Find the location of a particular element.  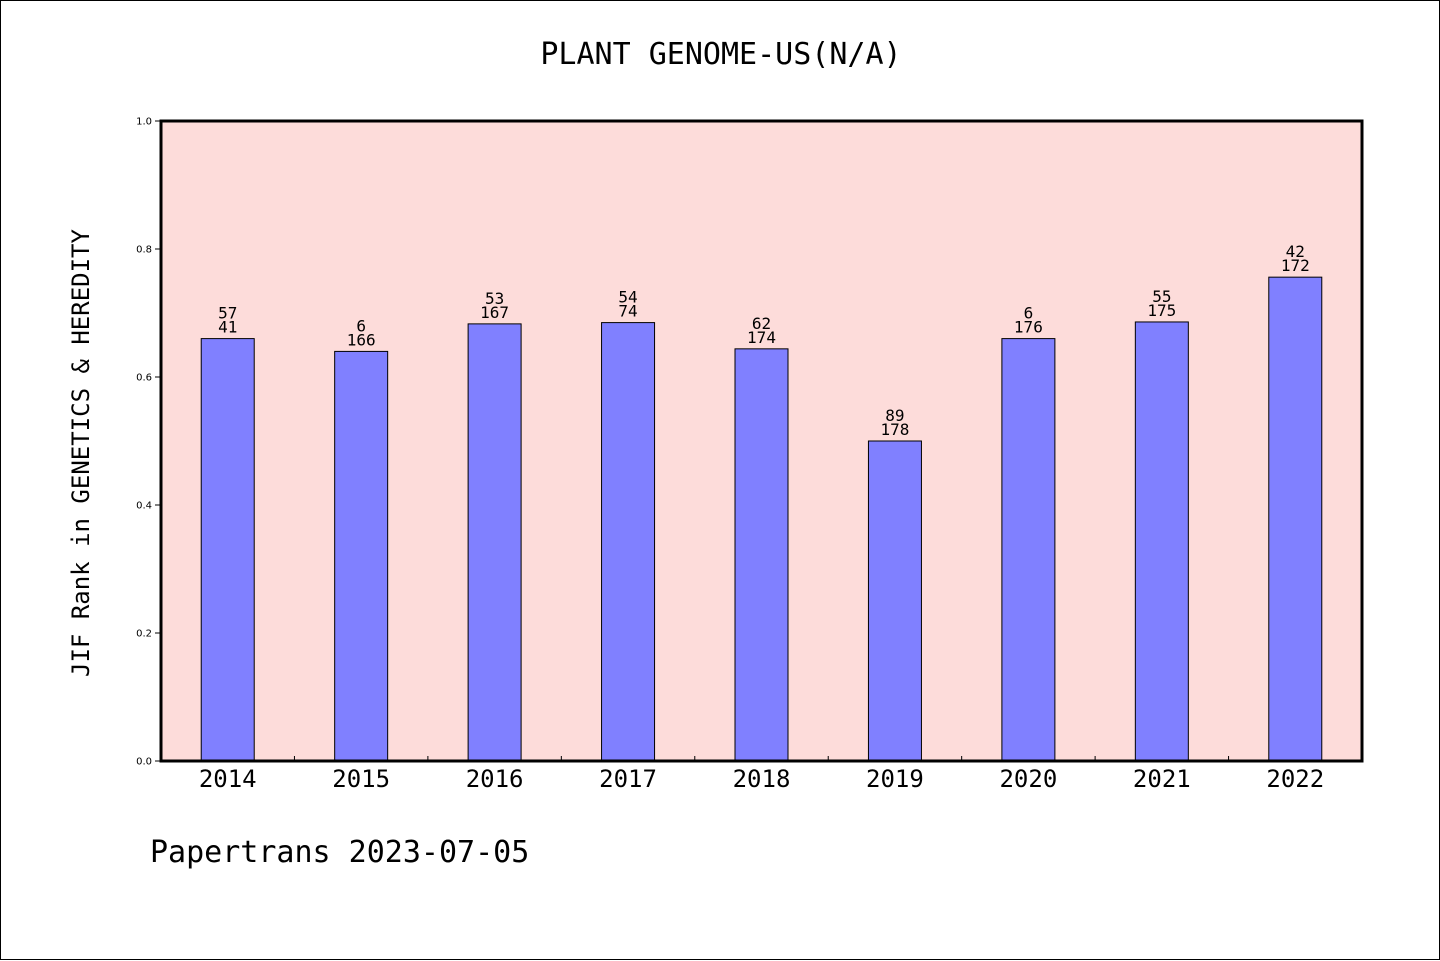

bar-2016 is located at coordinates (494, 542).